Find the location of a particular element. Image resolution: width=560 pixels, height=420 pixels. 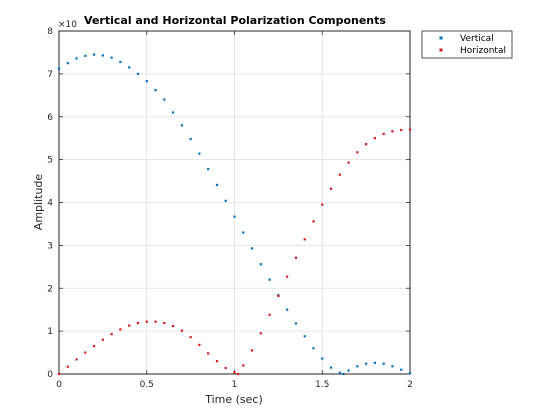

x-tick-label: 0 is located at coordinates (59, 385).